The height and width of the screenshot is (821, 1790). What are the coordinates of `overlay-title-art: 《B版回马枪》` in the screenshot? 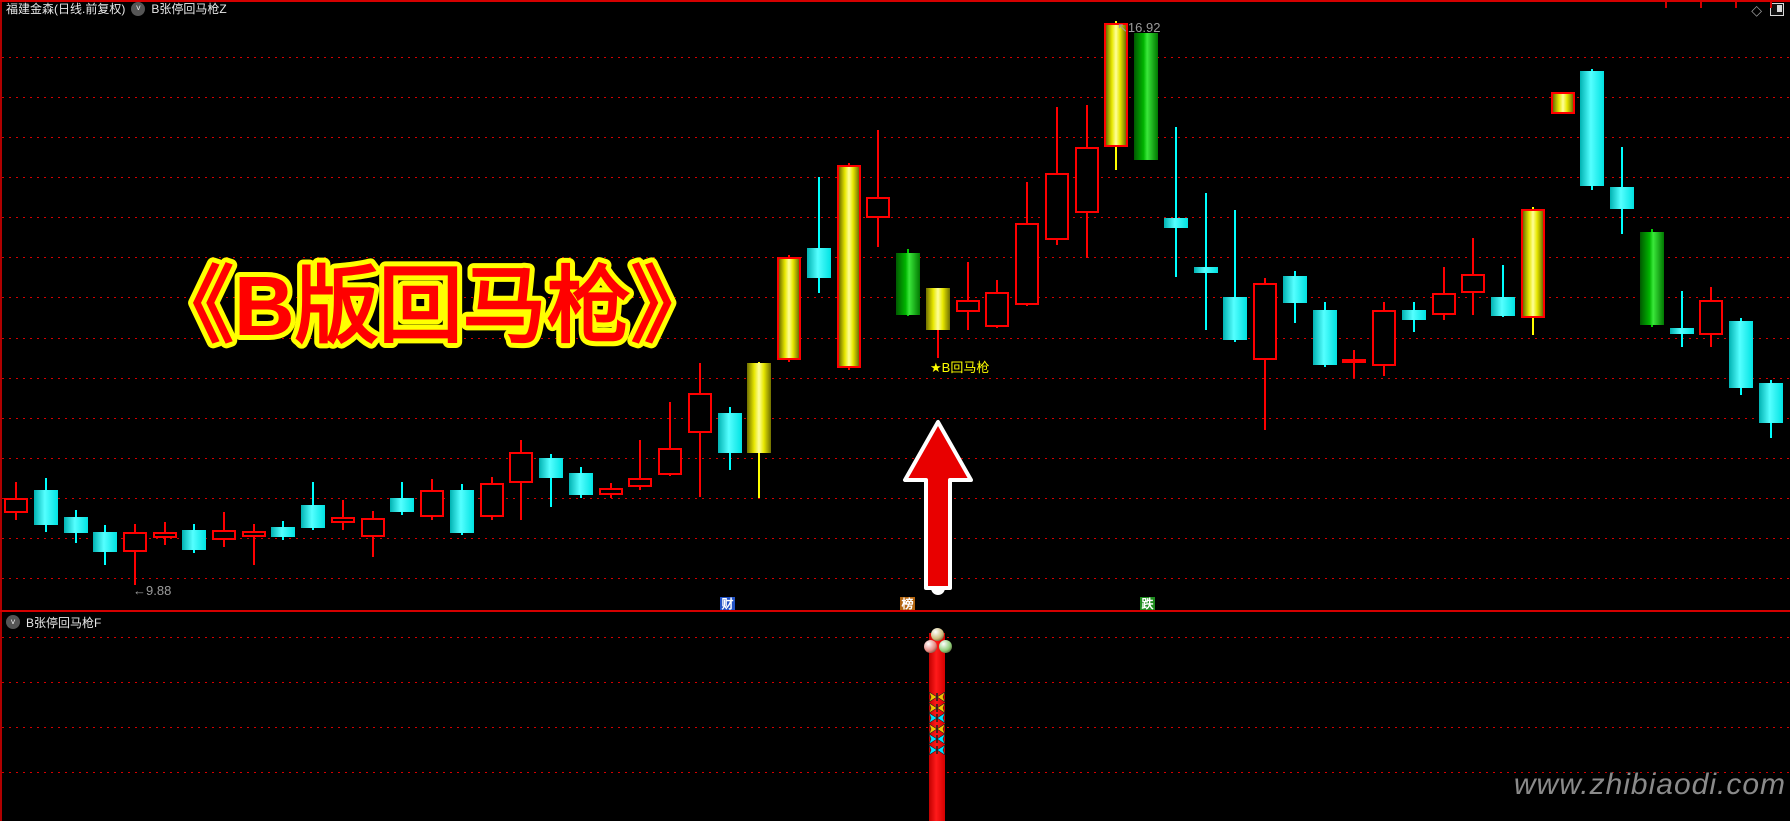 It's located at (420, 306).